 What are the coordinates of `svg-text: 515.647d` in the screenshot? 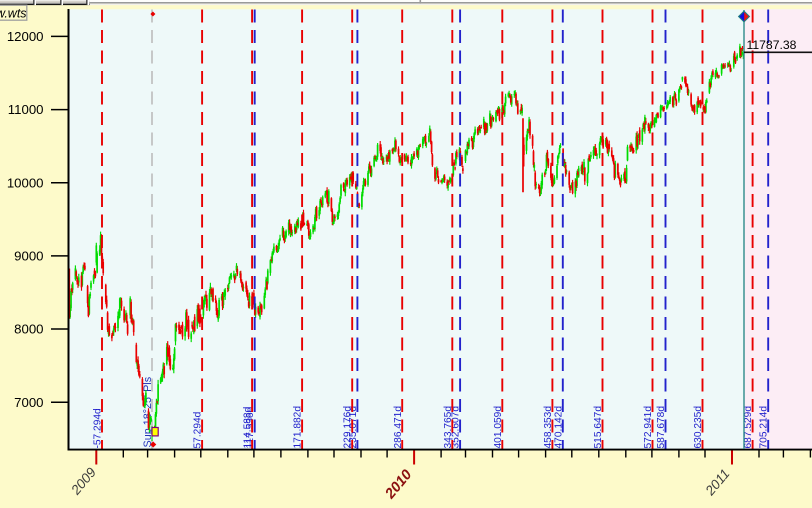 It's located at (598, 427).